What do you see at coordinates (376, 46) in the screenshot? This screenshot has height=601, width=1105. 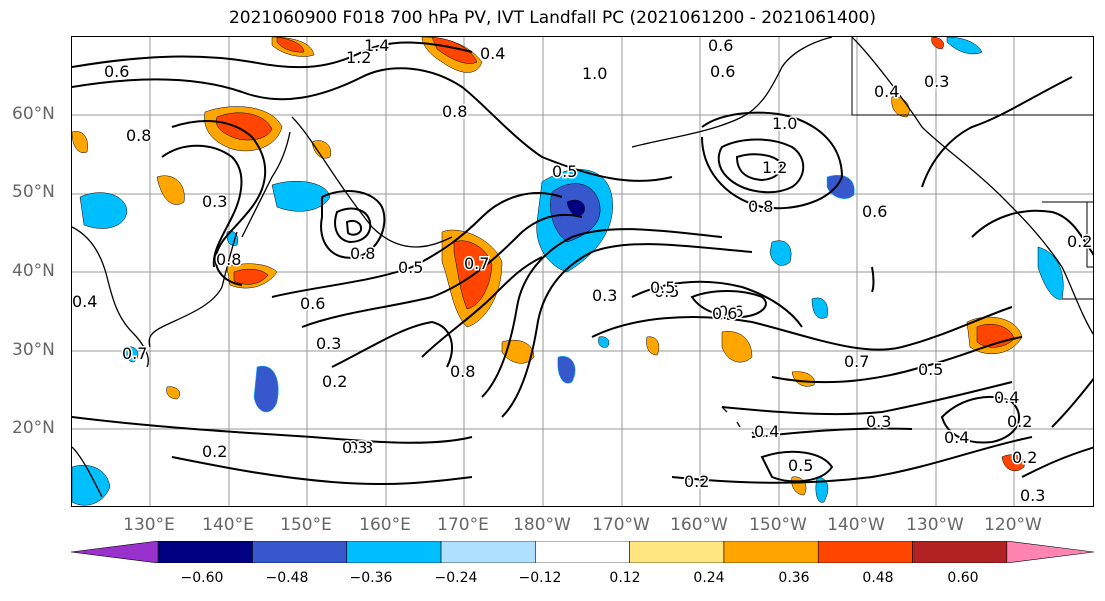 I see `contour-label: 1.4` at bounding box center [376, 46].